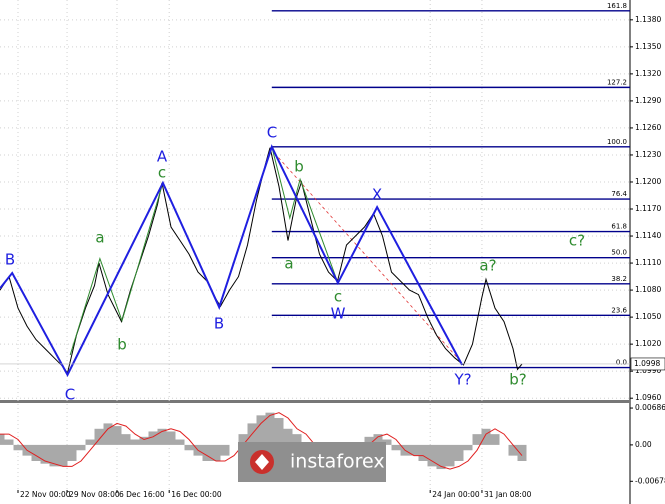 This screenshot has width=665, height=504. What do you see at coordinates (456, 494) in the screenshot?
I see `x-tick-label: 24 Jan 00:00` at bounding box center [456, 494].